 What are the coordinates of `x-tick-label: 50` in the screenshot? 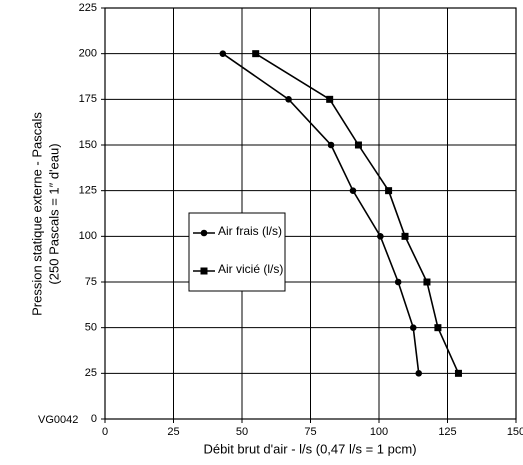 It's located at (242, 432).